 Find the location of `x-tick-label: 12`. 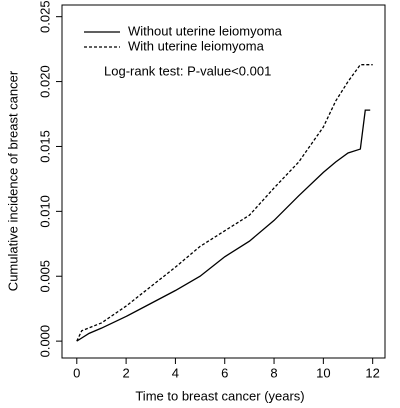

x-tick-label: 12 is located at coordinates (372, 372).